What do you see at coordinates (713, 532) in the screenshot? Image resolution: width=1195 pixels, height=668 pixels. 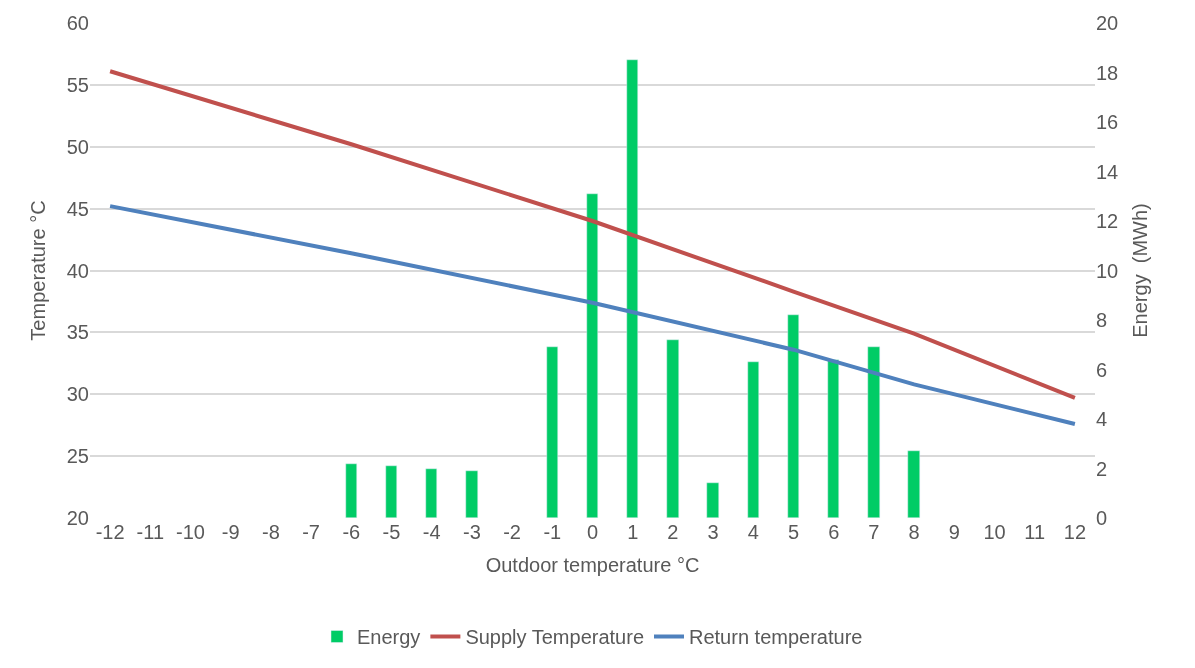 I see `x-tick-label: 3` at bounding box center [713, 532].